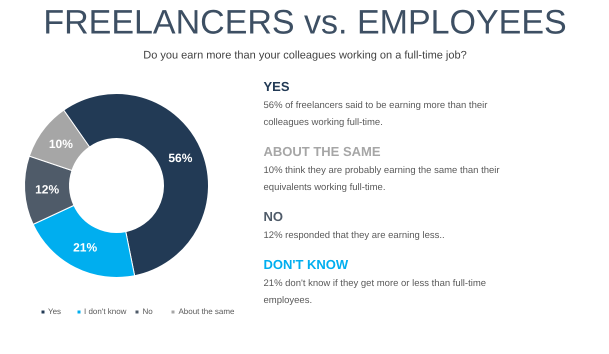  I want to click on text: NO, so click(273, 216).